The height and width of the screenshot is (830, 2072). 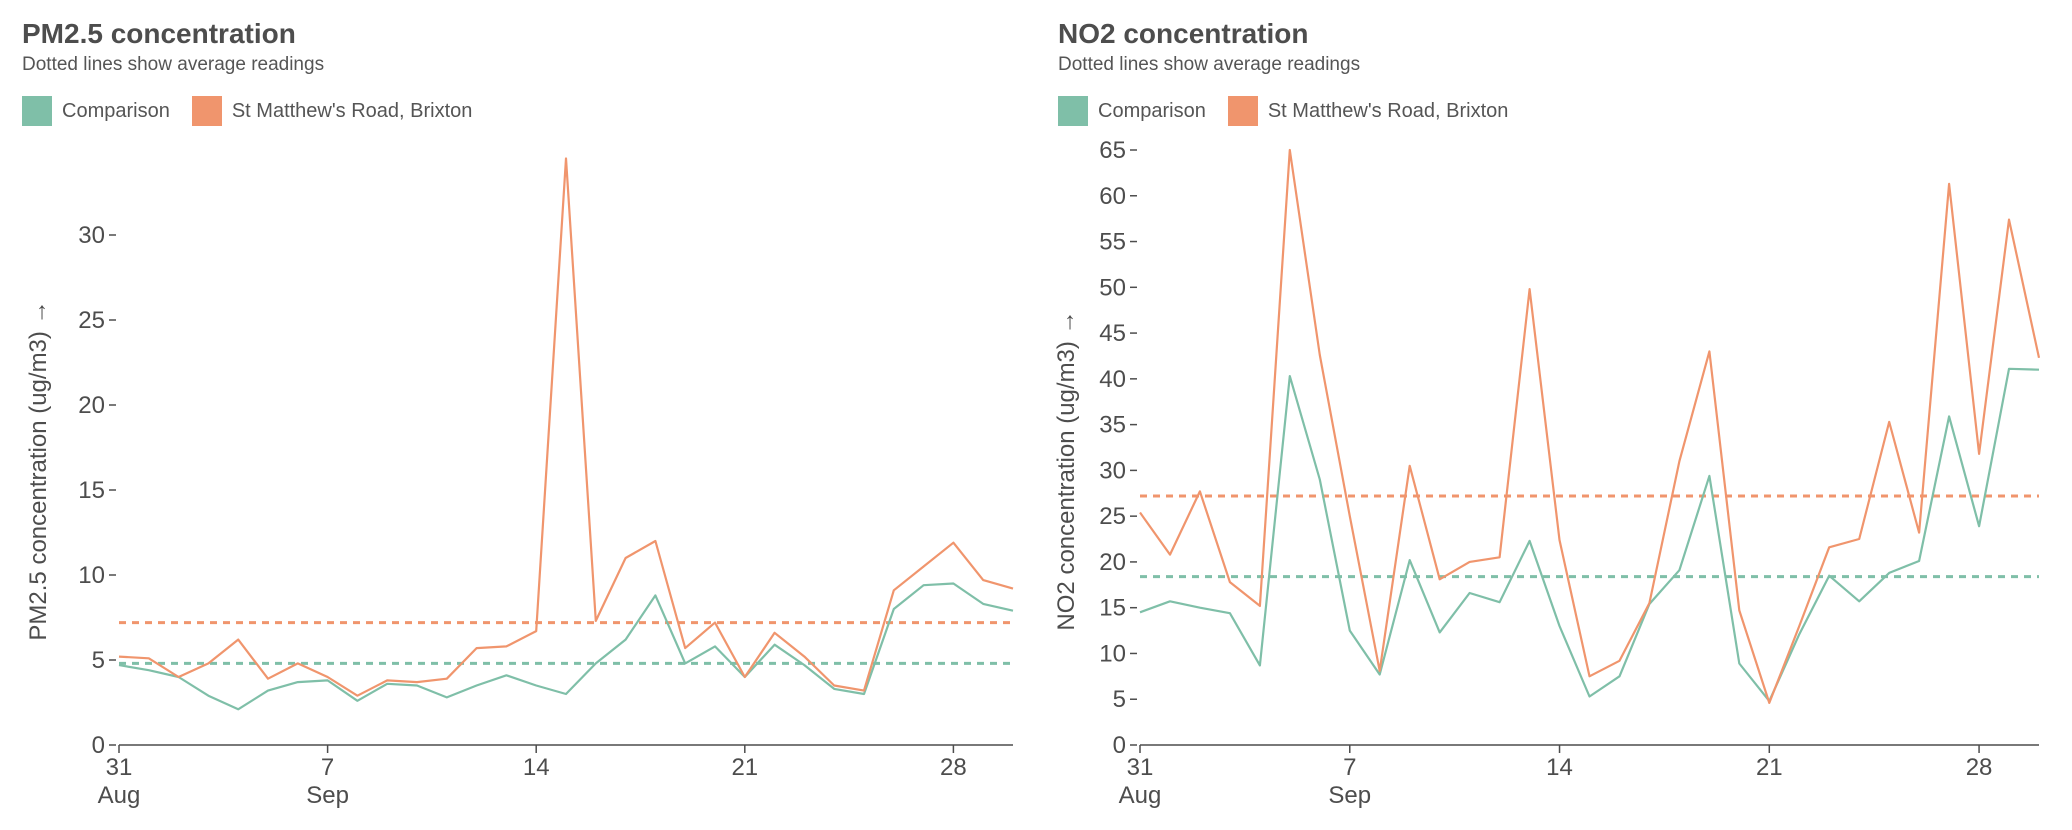 What do you see at coordinates (1073, 111) in the screenshot?
I see `no2-legend-comparison-swatch` at bounding box center [1073, 111].